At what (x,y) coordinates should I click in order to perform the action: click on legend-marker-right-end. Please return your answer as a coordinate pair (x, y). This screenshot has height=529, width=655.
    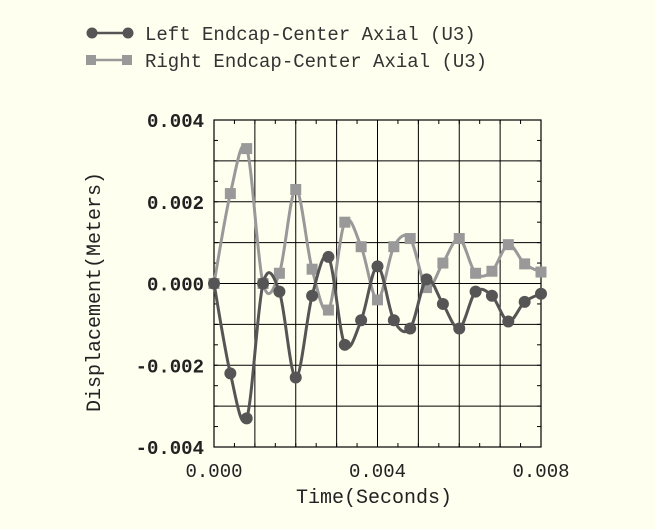
    Looking at the image, I should click on (127, 60).